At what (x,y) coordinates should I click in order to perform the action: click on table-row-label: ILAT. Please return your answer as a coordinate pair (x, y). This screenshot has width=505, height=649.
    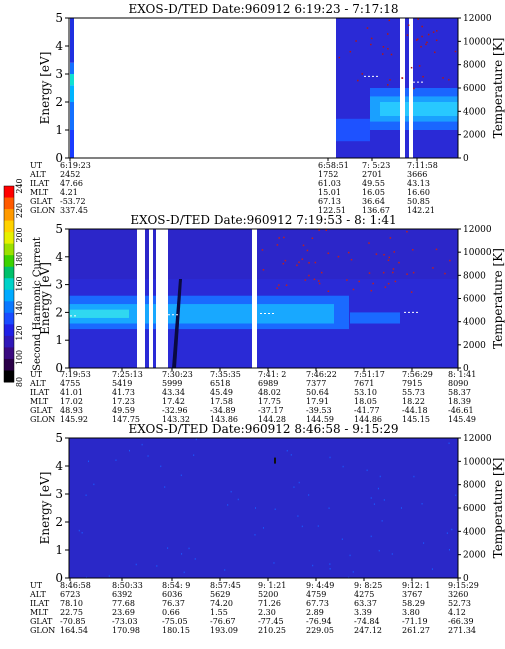
    Looking at the image, I should click on (40, 603).